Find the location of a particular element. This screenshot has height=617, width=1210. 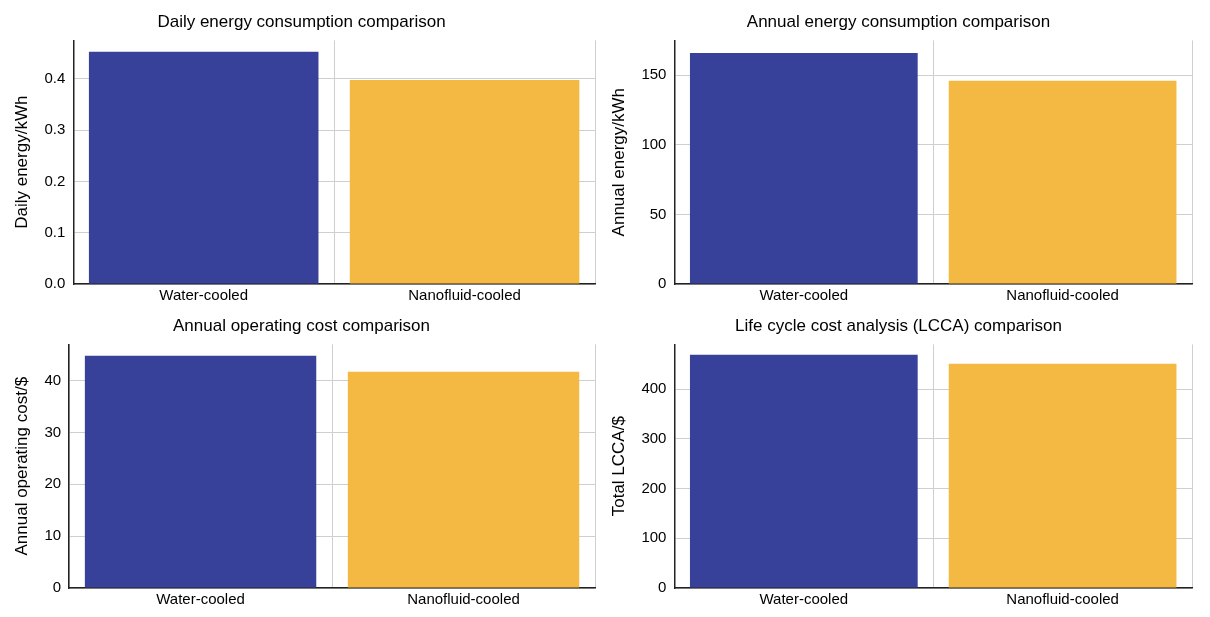

y-tick-label: 0.1 is located at coordinates (55, 231).